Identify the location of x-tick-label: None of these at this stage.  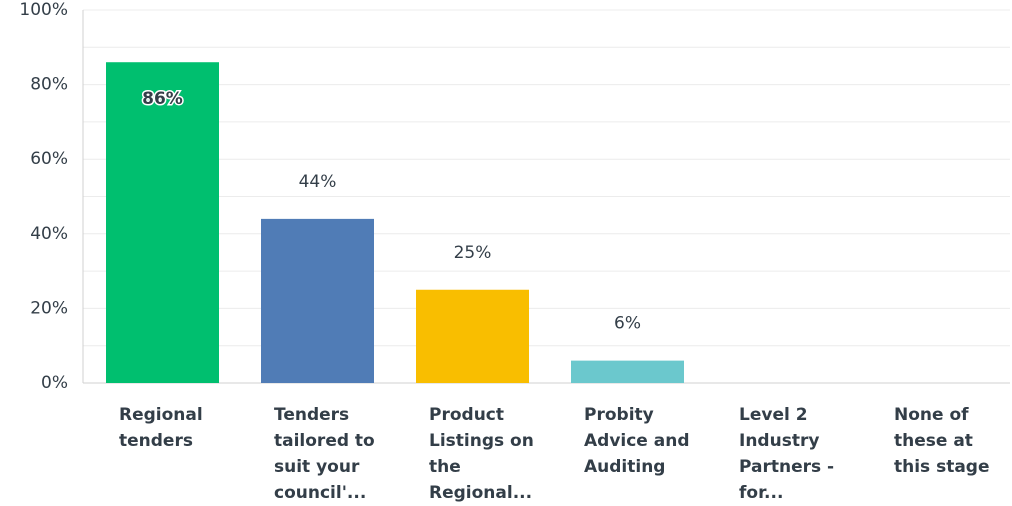
(942, 441).